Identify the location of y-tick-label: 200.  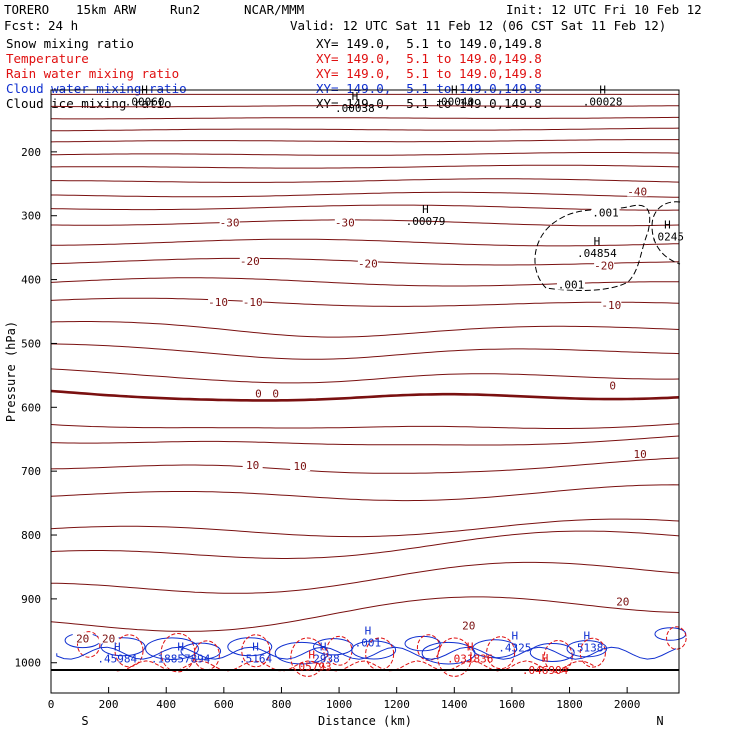
(31, 152).